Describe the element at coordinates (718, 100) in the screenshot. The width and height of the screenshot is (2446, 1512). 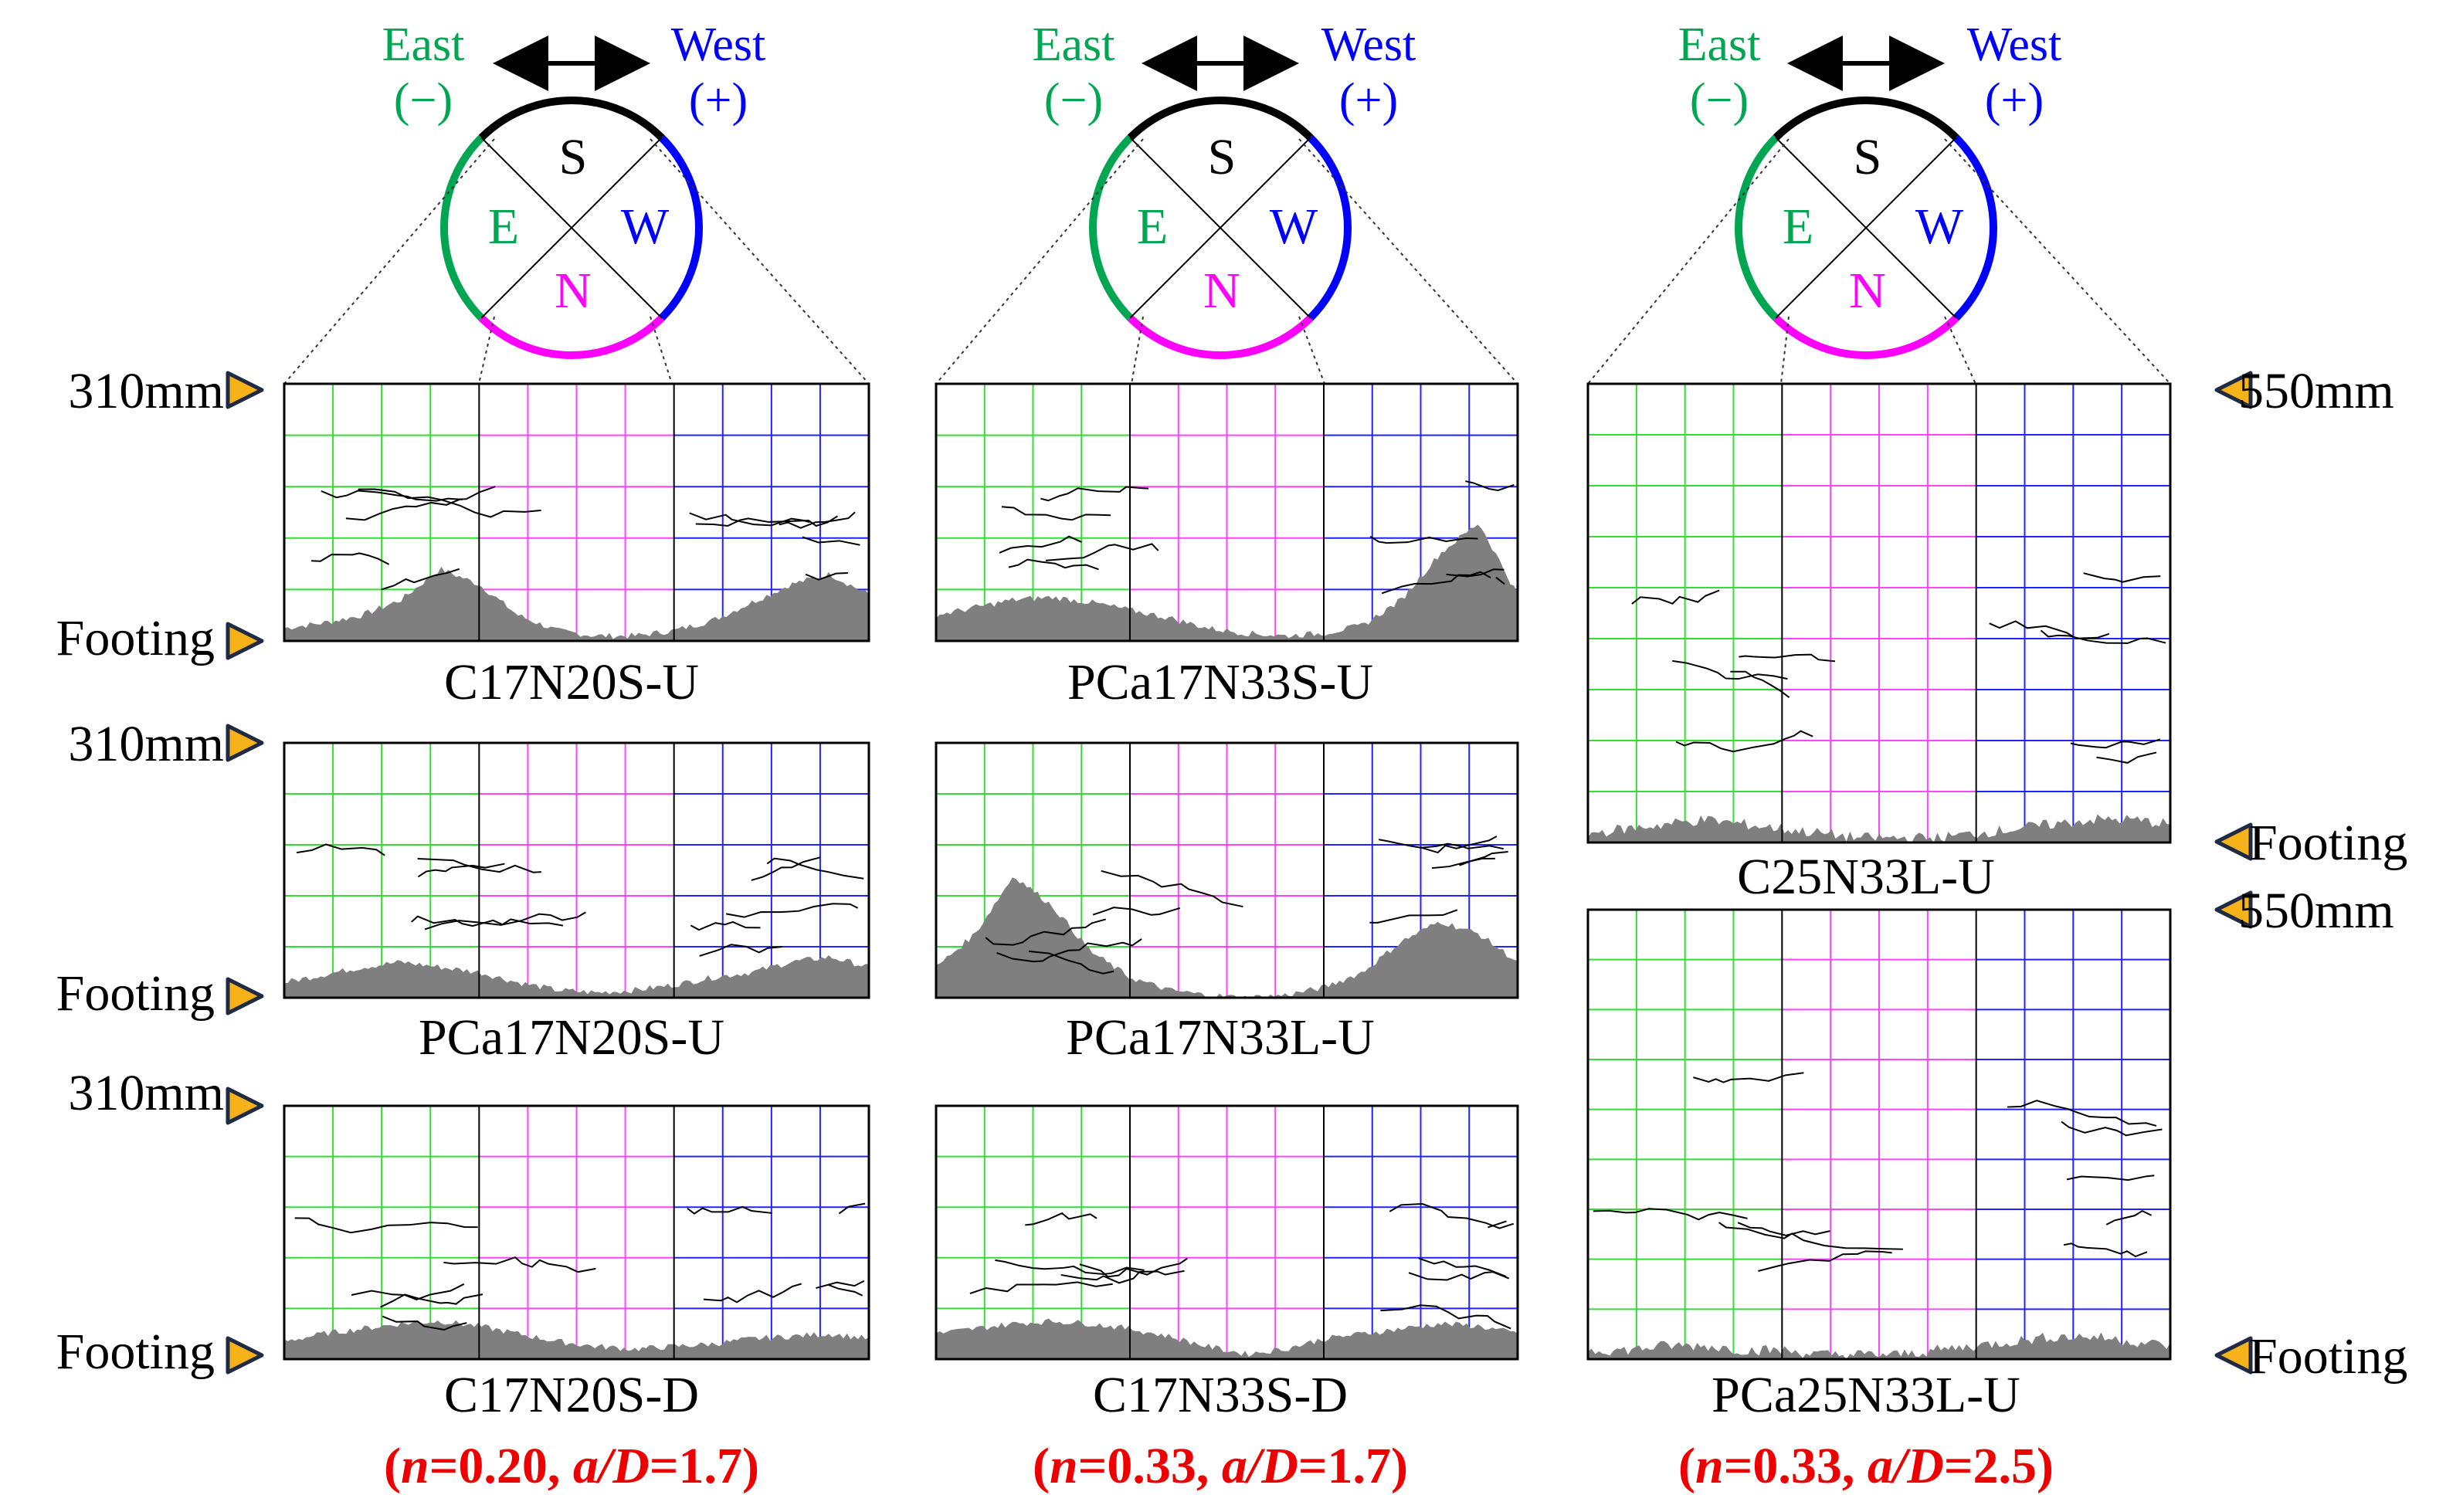
I see `west-sign: (+)` at that location.